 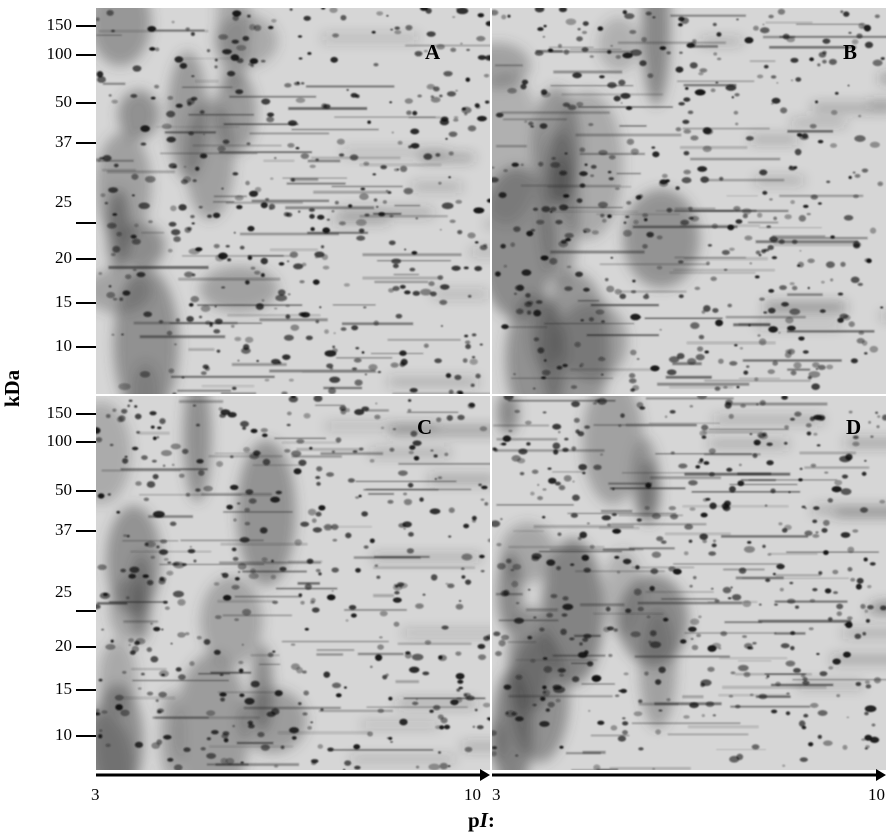 I want to click on x-axis-title: pI:, so click(x=481, y=820).